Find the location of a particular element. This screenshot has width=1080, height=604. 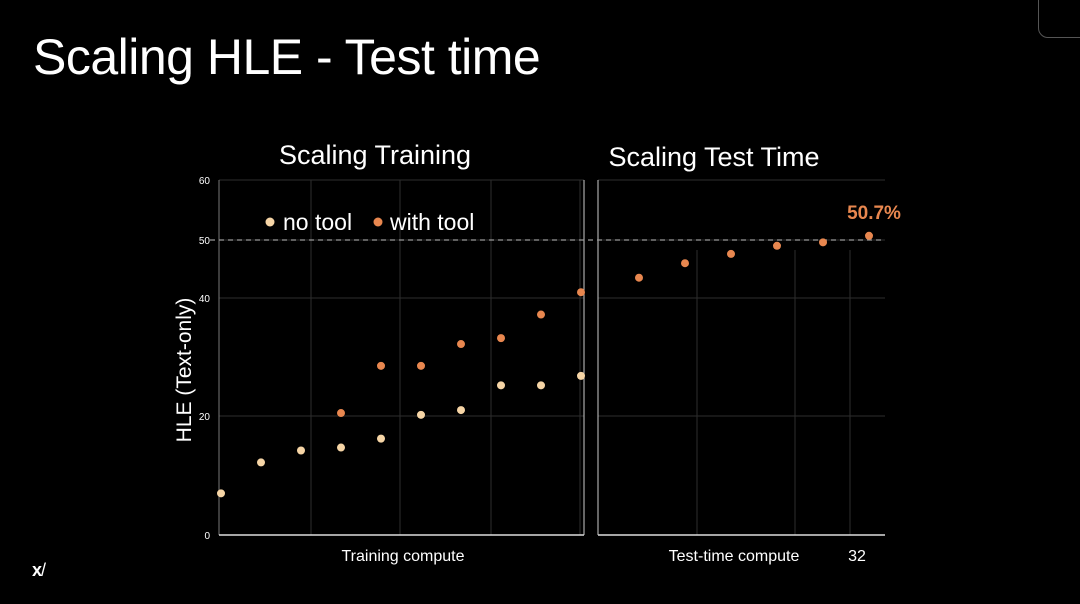

legend-no-tool-marker is located at coordinates (270, 222).